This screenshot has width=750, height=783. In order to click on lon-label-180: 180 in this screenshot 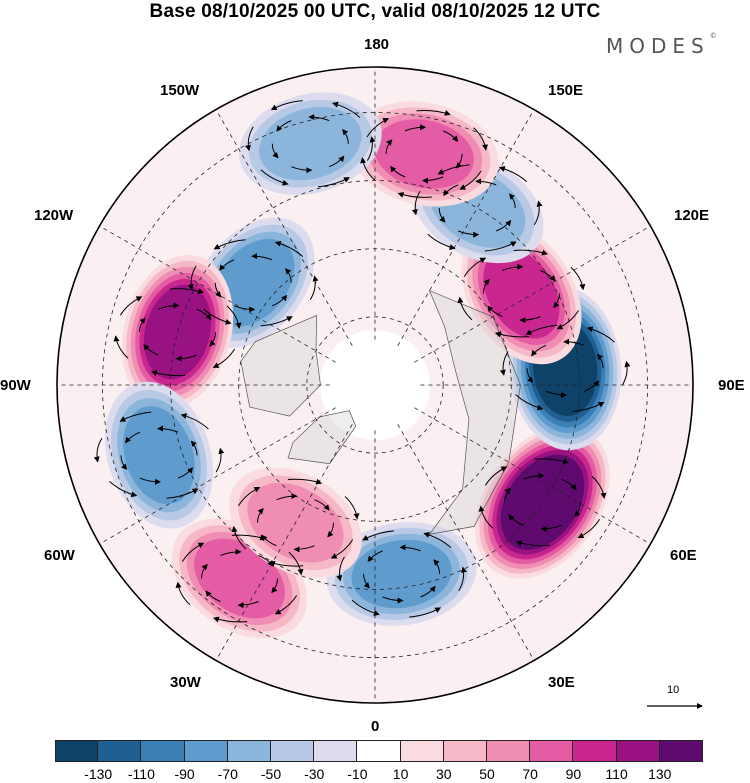, I will do `click(377, 44)`.